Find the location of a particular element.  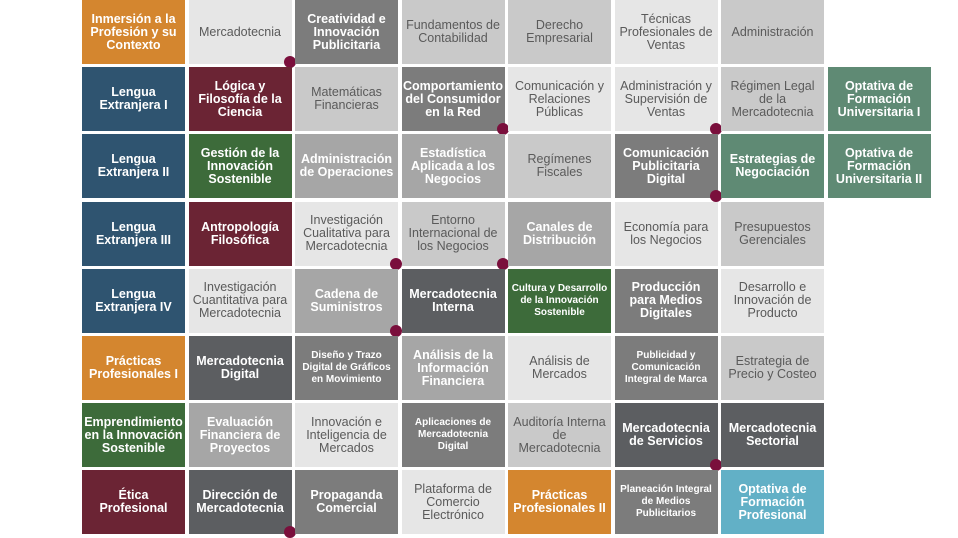

course-name: Derecho Empresarial is located at coordinates (559, 31).